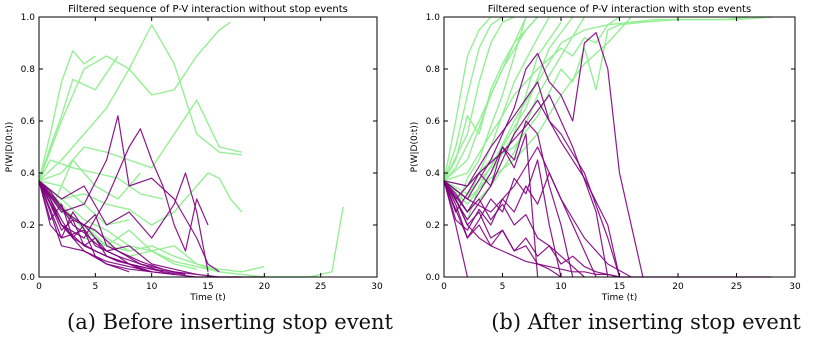 This screenshot has height=349, width=819. I want to click on caption-b: (b) After inserting stop event, so click(646, 322).